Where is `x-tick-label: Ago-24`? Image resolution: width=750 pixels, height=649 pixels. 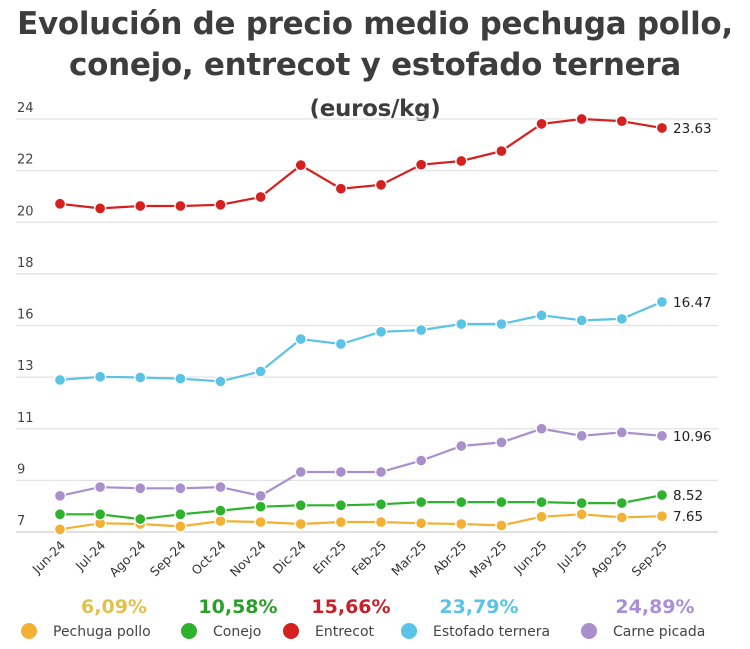
x-tick-label: Ago-24 is located at coordinates (127, 558).